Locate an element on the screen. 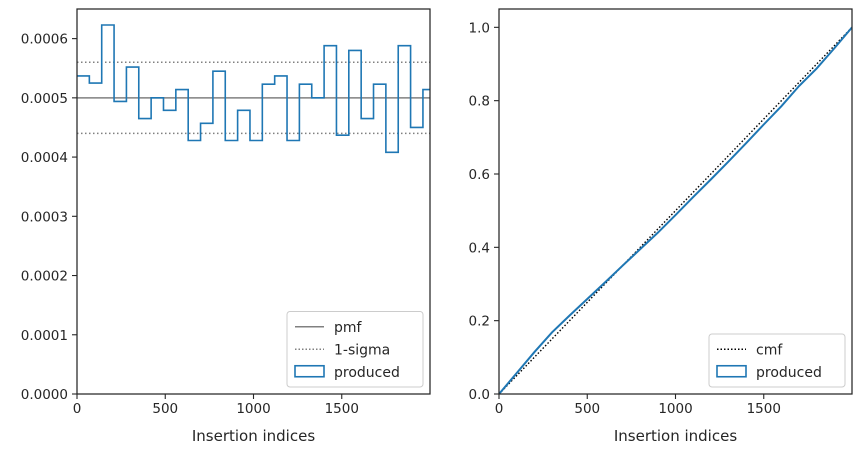  produced-step-series is located at coordinates (253, 89).